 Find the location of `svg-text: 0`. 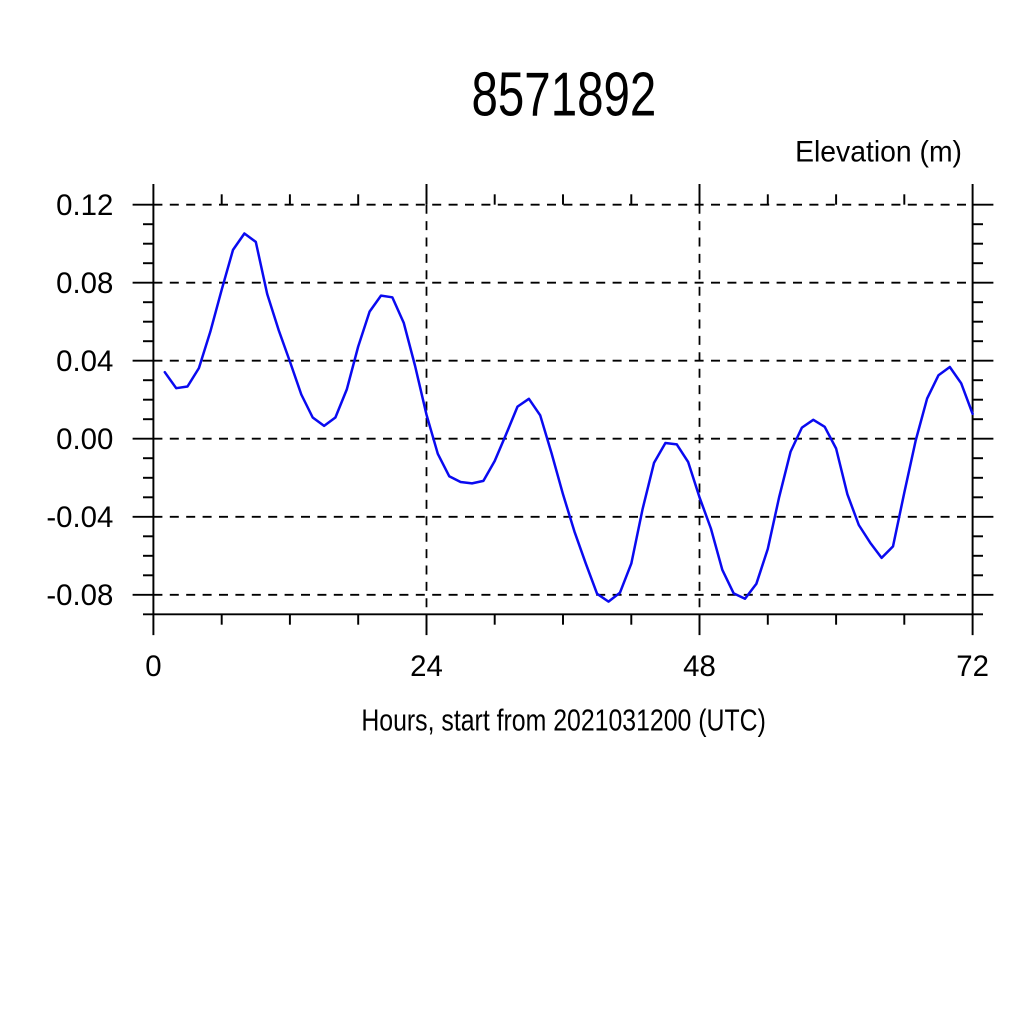

svg-text: 0 is located at coordinates (153, 666).